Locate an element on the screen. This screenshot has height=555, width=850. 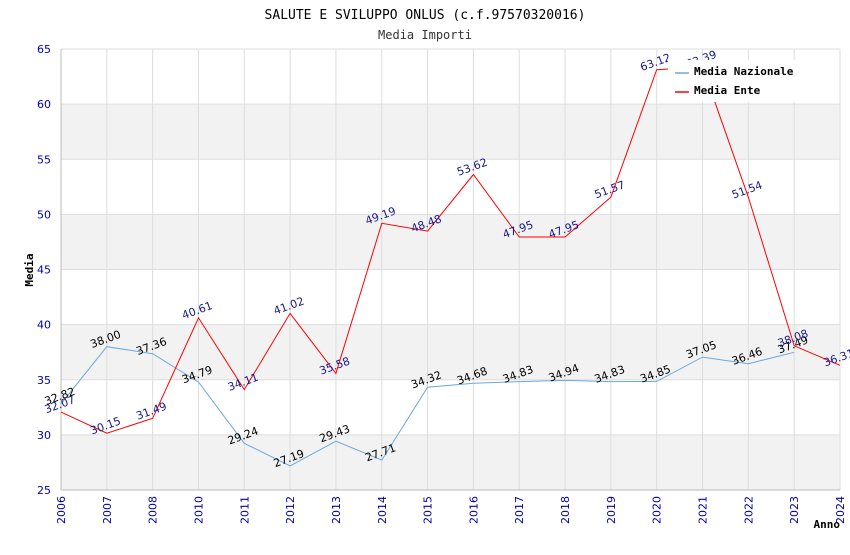
x-tick-label: 2013 is located at coordinates (336, 510).